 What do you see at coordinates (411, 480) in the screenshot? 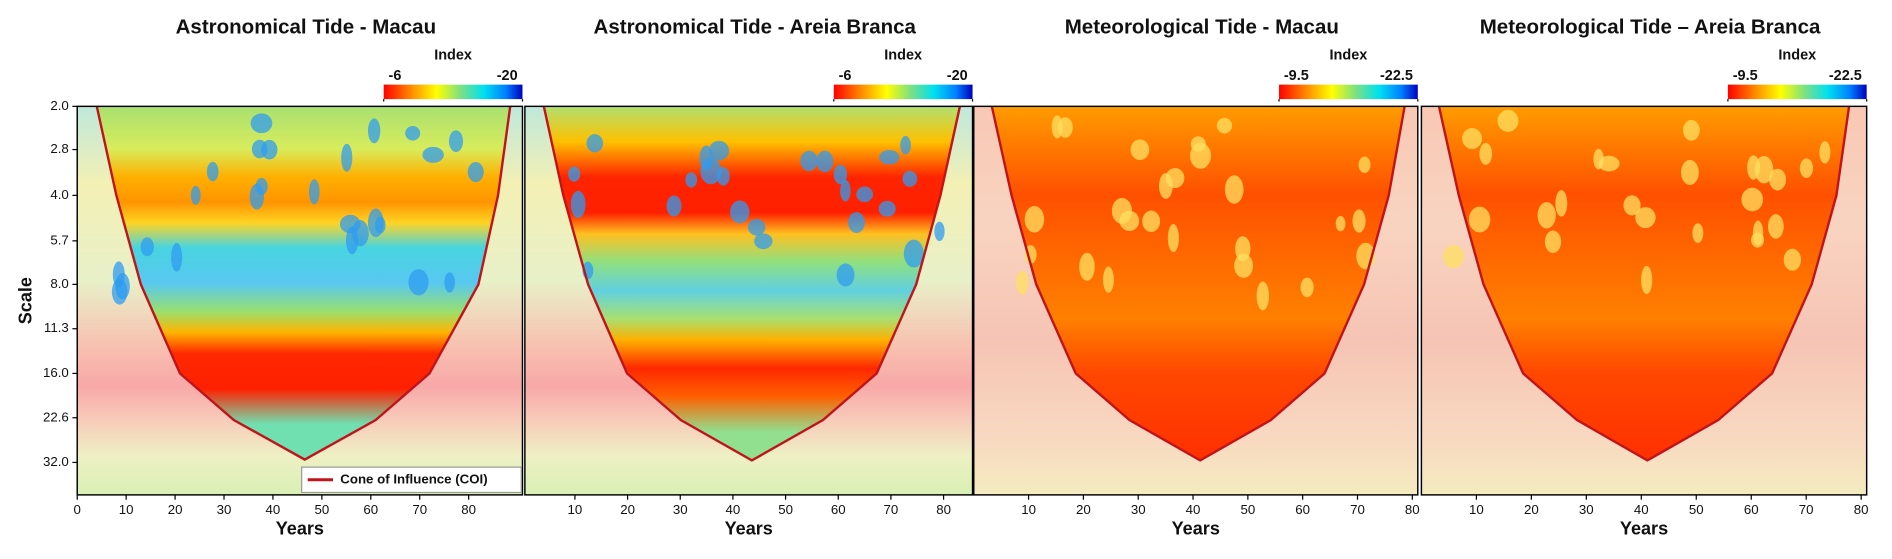
I see `legend-box` at bounding box center [411, 480].